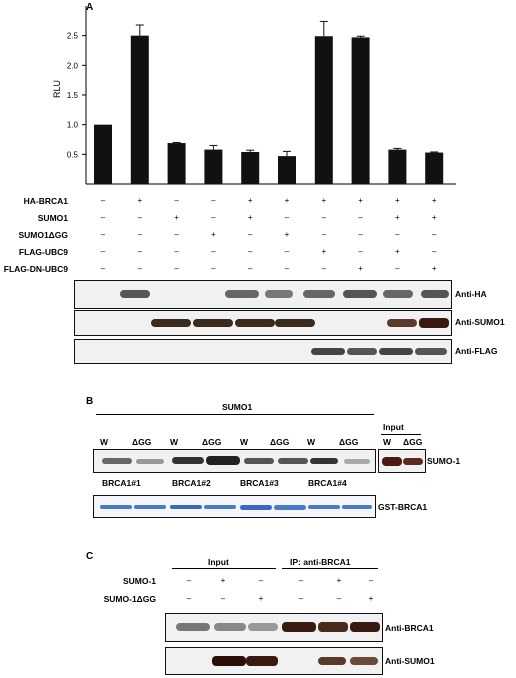 The image size is (516, 678). I want to click on panel-label-b: B, so click(90, 401).